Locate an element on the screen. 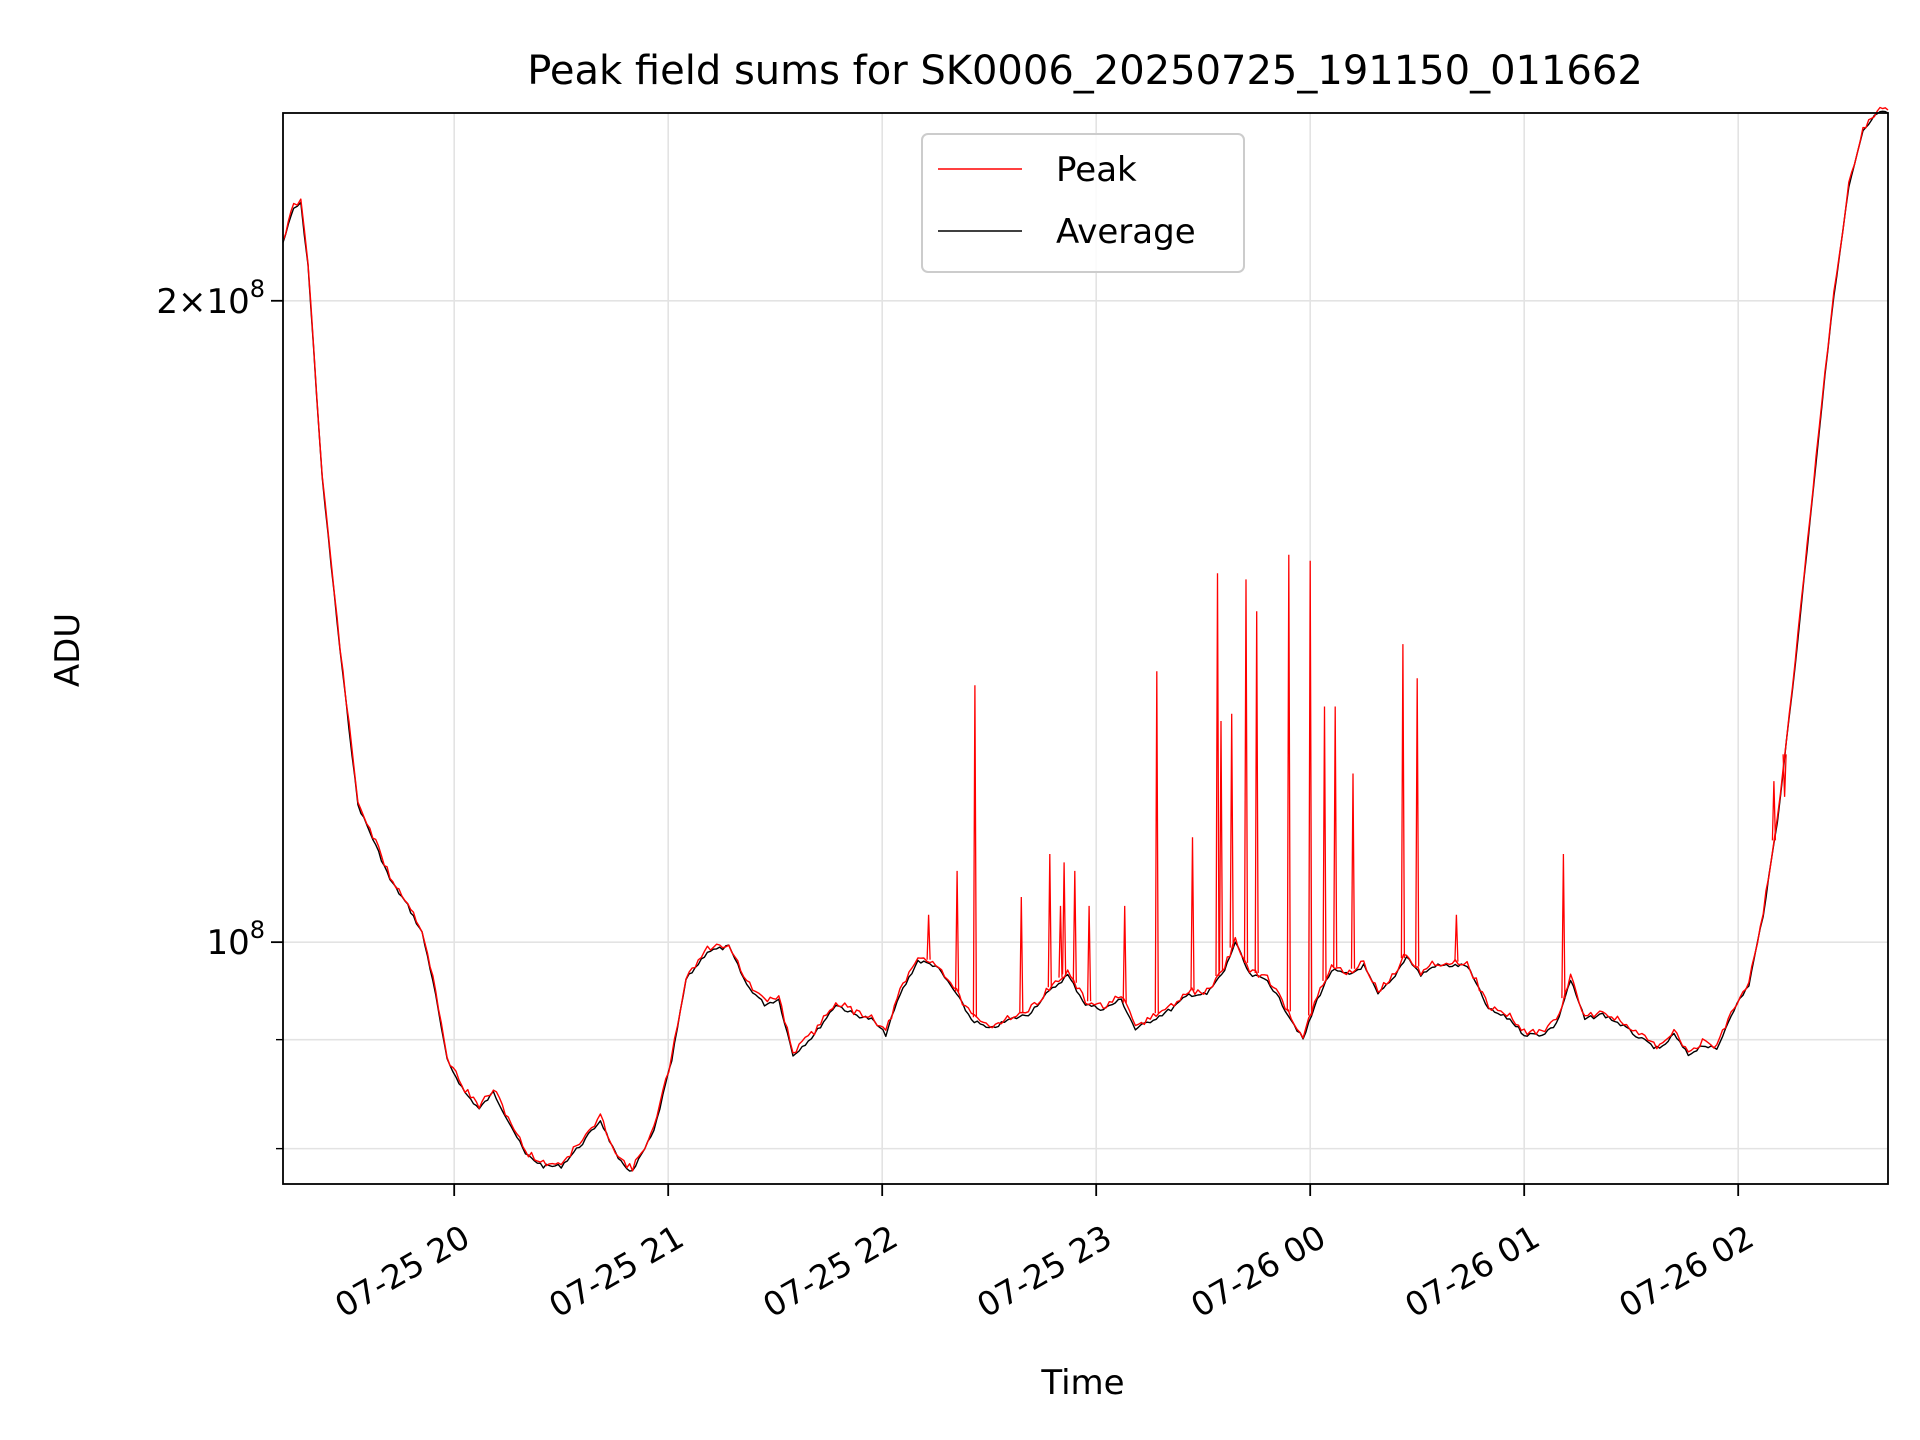  legend-label-peak: Peak is located at coordinates (1096, 170).